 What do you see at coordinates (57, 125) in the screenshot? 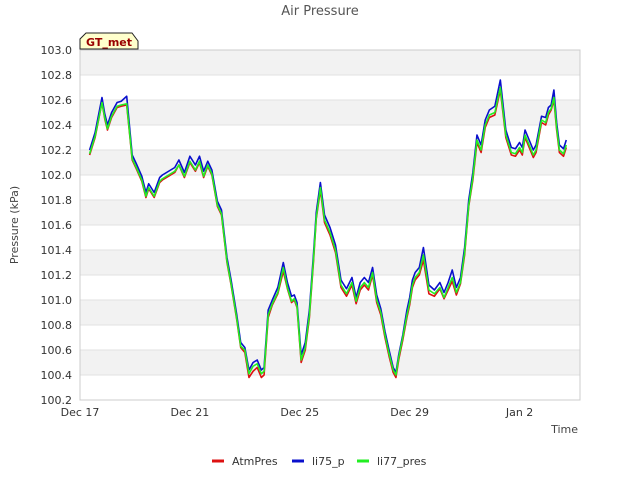
I see `y-tick-label: 102.4` at bounding box center [57, 125].